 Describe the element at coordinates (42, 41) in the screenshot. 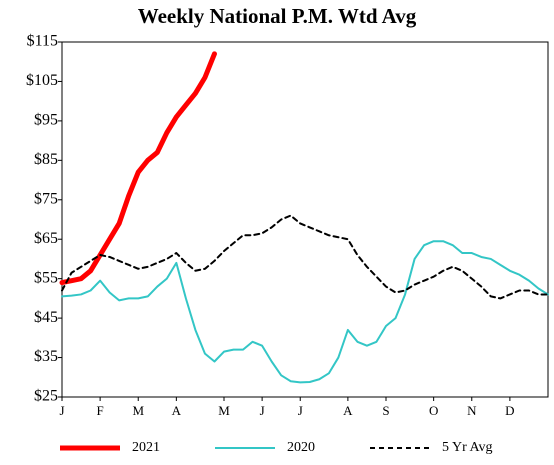

I see `y-tick-label: $115` at that location.